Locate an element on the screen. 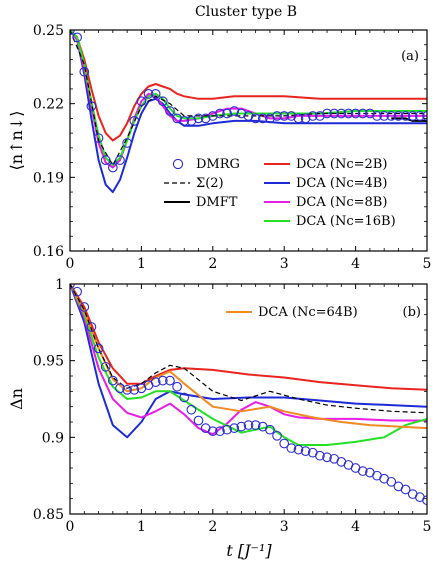 This screenshot has height=568, width=436. series-line-dmft is located at coordinates (409, 119).